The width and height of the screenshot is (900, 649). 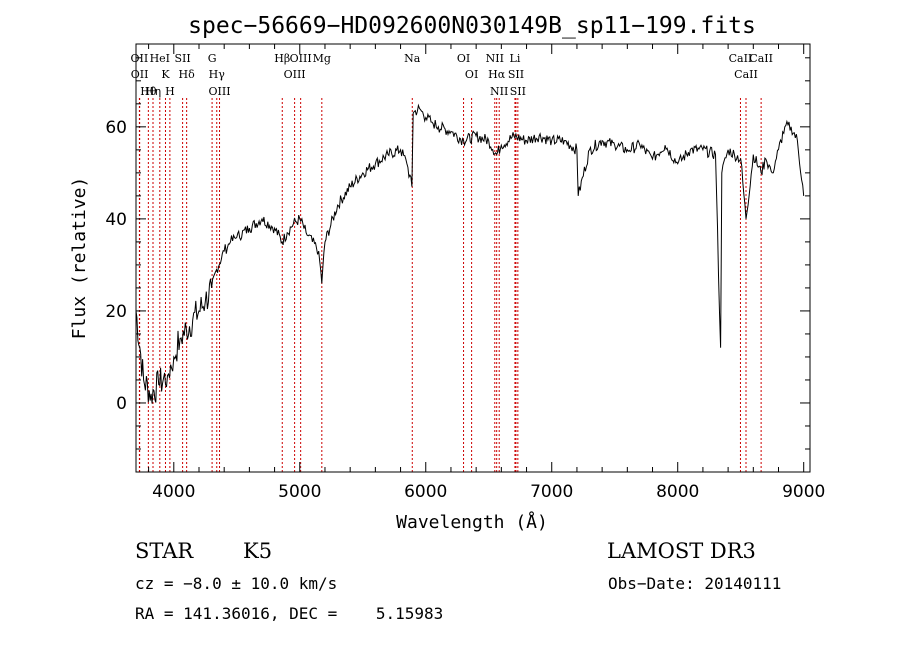 What do you see at coordinates (79, 258) in the screenshot?
I see `y-axis-label: Flux (relative)` at bounding box center [79, 258].